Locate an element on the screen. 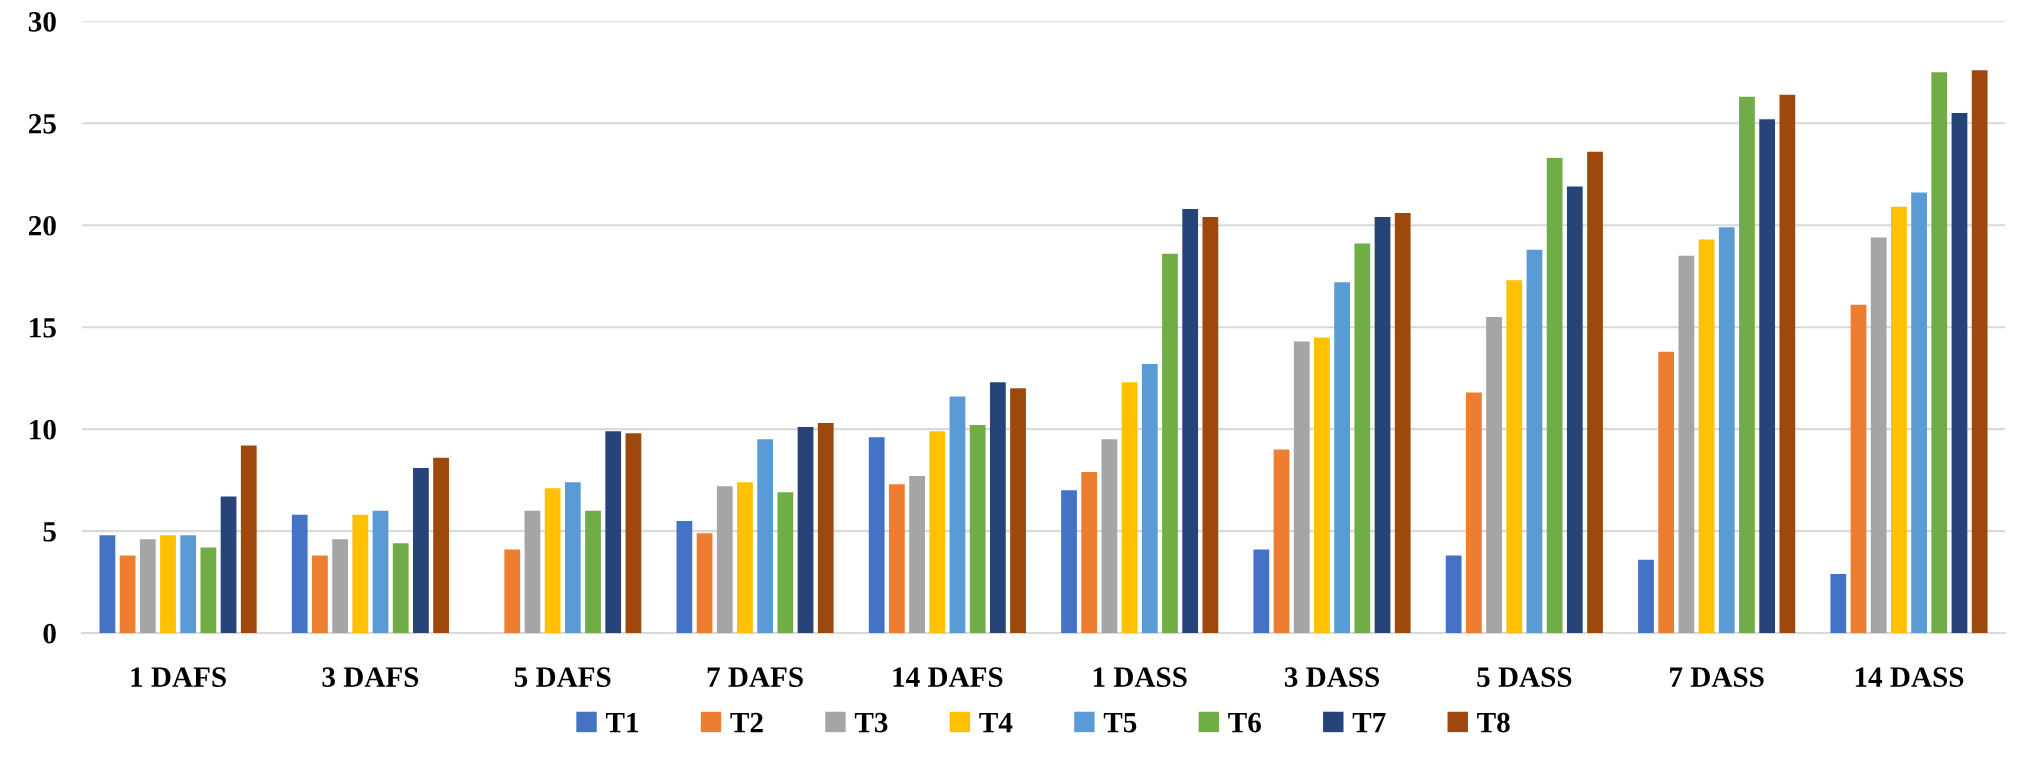 The image size is (2033, 760). y-tick-label: 30 is located at coordinates (42, 22).